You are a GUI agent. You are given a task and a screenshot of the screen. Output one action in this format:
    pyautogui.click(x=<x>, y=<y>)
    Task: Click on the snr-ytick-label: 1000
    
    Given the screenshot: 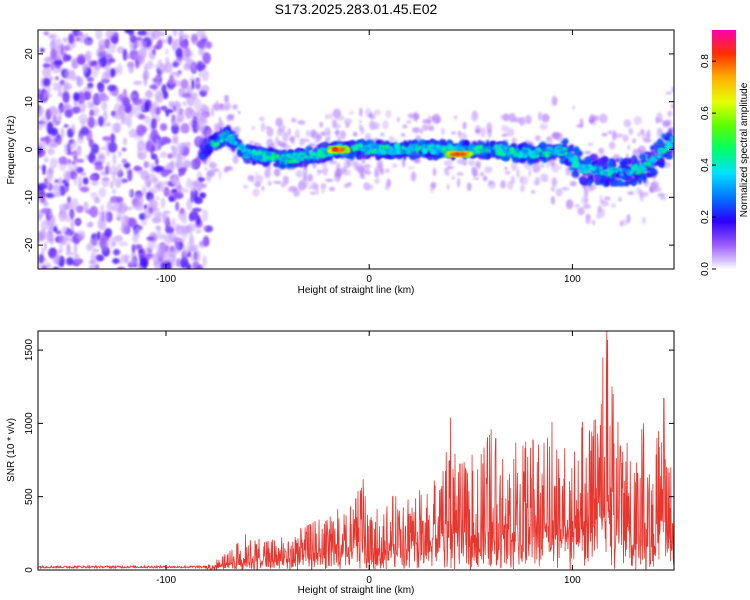 What is the action you would take?
    pyautogui.click(x=29, y=423)
    